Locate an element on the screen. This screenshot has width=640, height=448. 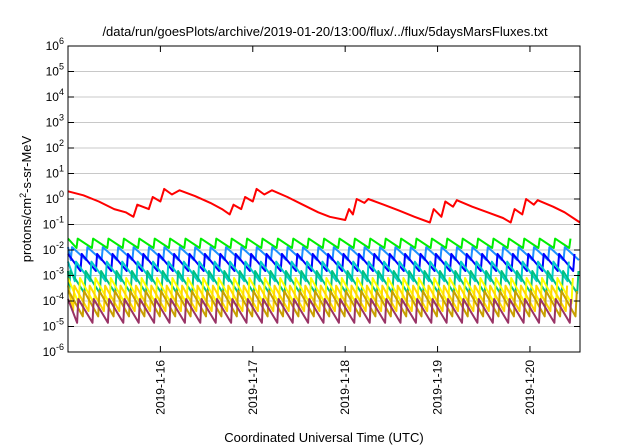
y-tick-label: 10⁵ is located at coordinates (55, 70).